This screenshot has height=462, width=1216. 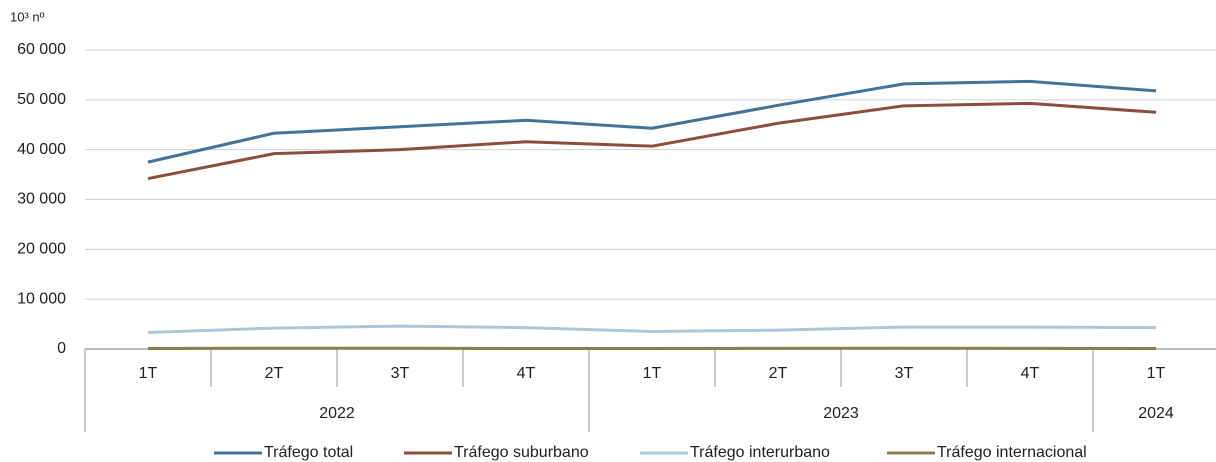 What do you see at coordinates (308, 452) in the screenshot?
I see `legend-label: Tráfego total` at bounding box center [308, 452].